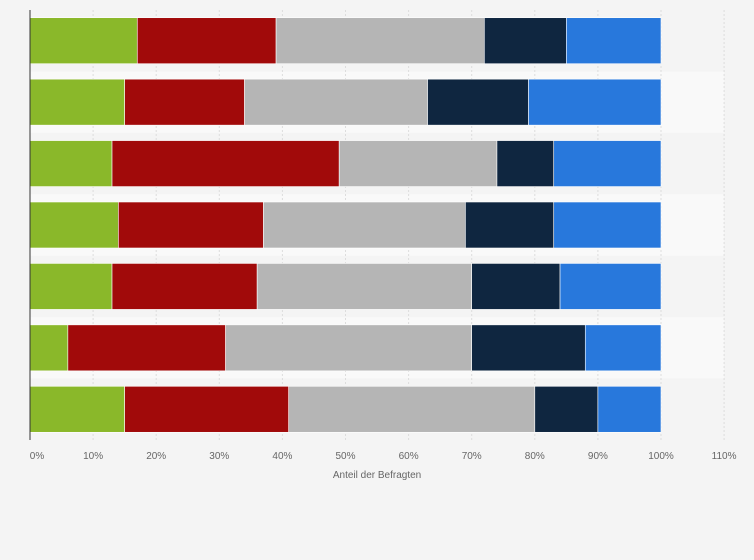  Describe the element at coordinates (607, 225) in the screenshot. I see `bar-segment-row4-series5` at that location.